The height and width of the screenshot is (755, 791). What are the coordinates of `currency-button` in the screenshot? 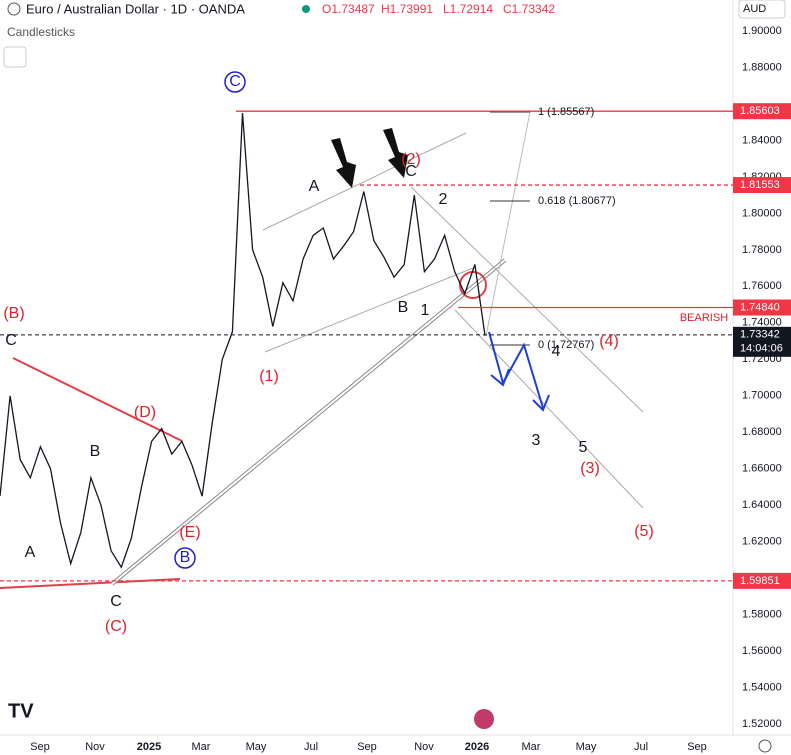 It's located at (762, 9).